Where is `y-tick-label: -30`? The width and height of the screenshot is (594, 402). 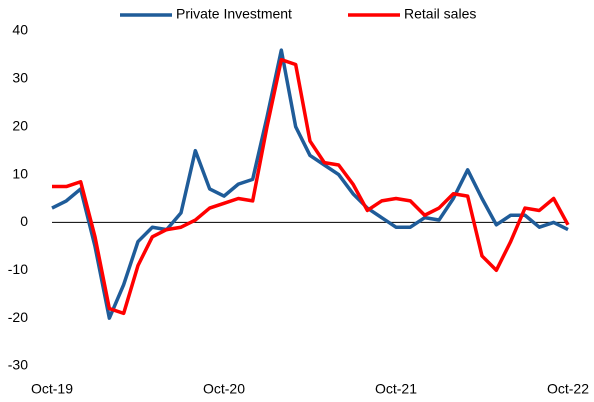 y-tick-label: -30 is located at coordinates (18, 365).